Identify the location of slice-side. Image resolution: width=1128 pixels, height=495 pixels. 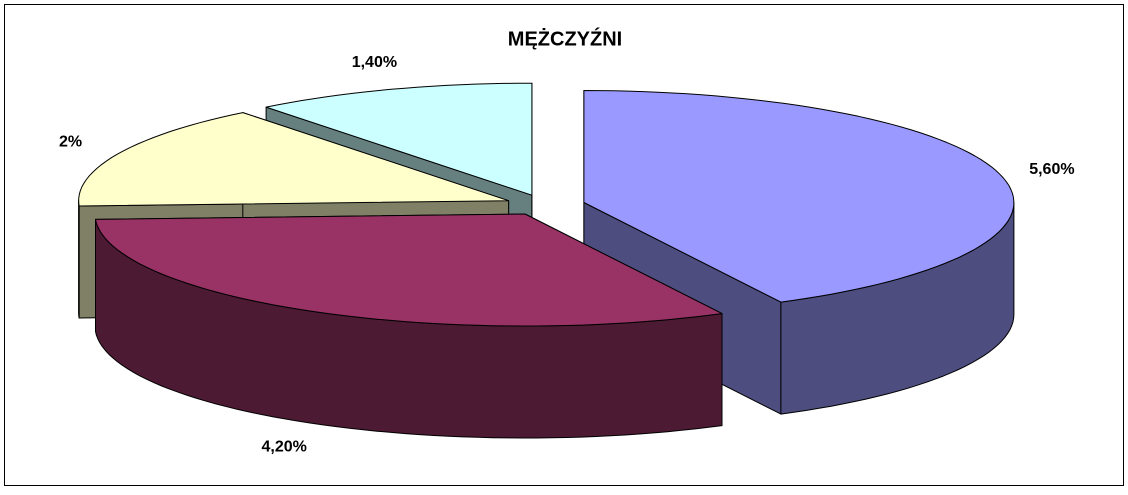
(79, 259).